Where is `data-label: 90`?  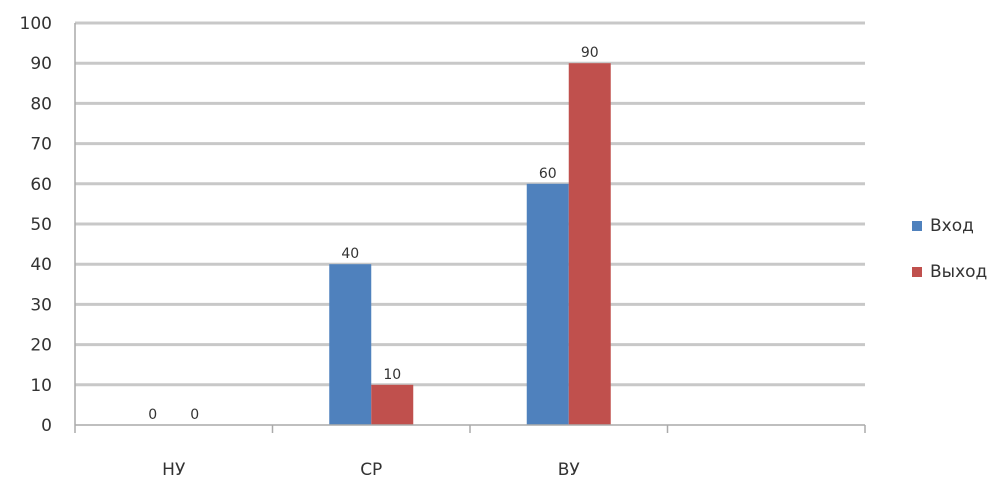
data-label: 90 is located at coordinates (590, 53).